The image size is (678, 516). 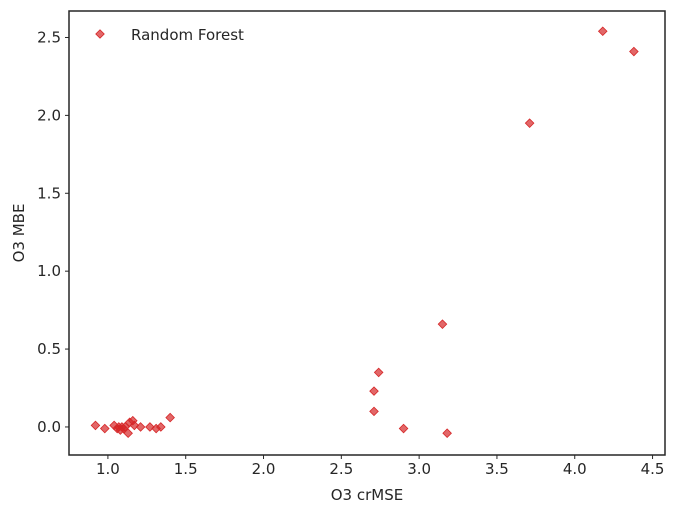 What do you see at coordinates (653, 469) in the screenshot?
I see `x-tick-label: 4.5` at bounding box center [653, 469].